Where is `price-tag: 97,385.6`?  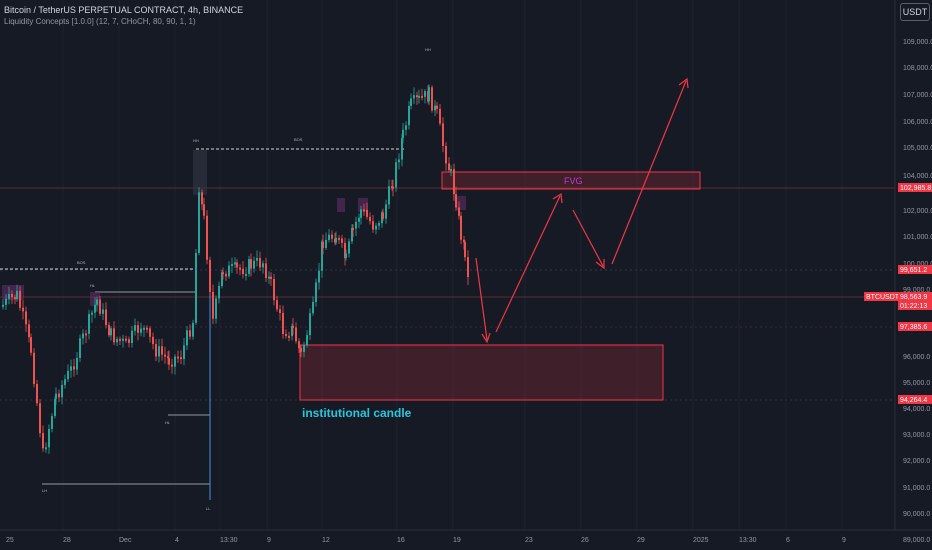
price-tag: 97,385.6 is located at coordinates (913, 327).